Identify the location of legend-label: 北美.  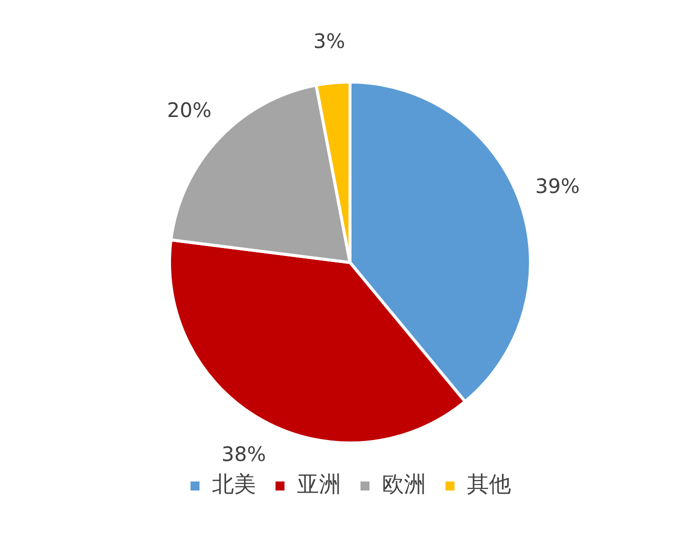
(234, 485).